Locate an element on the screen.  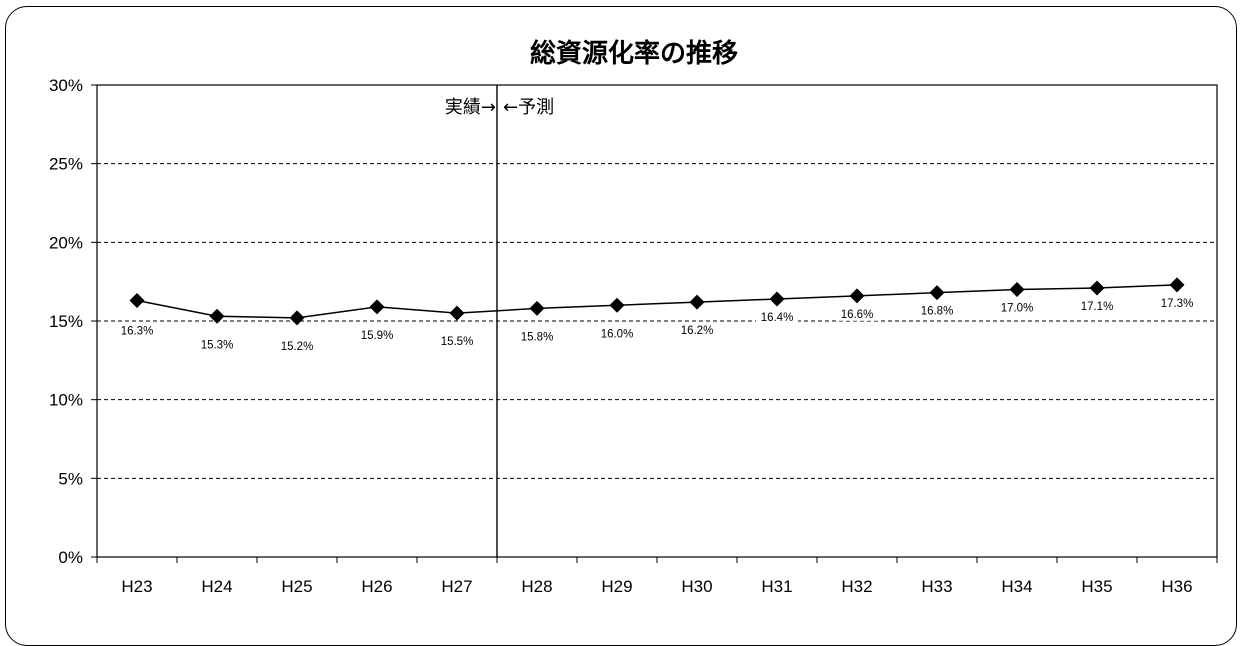
data-label: 16.2% is located at coordinates (697, 331).